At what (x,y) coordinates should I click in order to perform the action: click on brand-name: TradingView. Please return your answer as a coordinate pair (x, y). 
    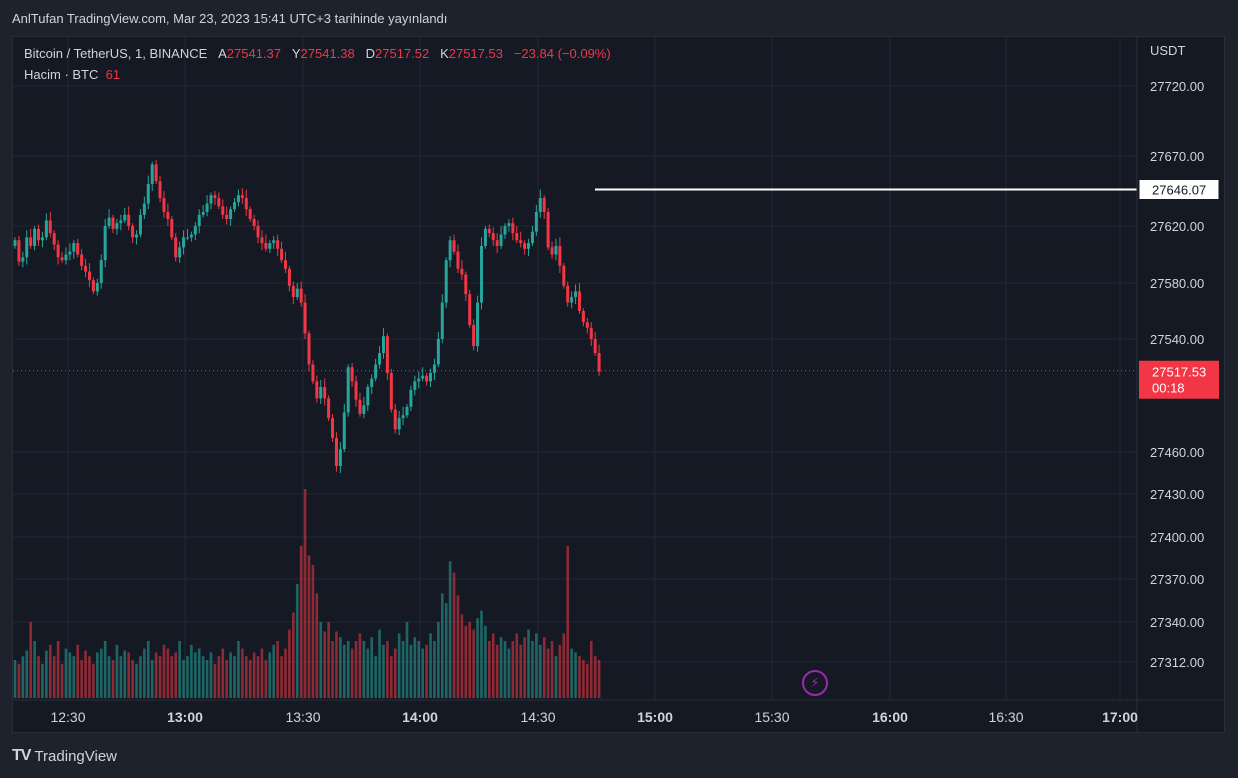
    Looking at the image, I should click on (75, 756).